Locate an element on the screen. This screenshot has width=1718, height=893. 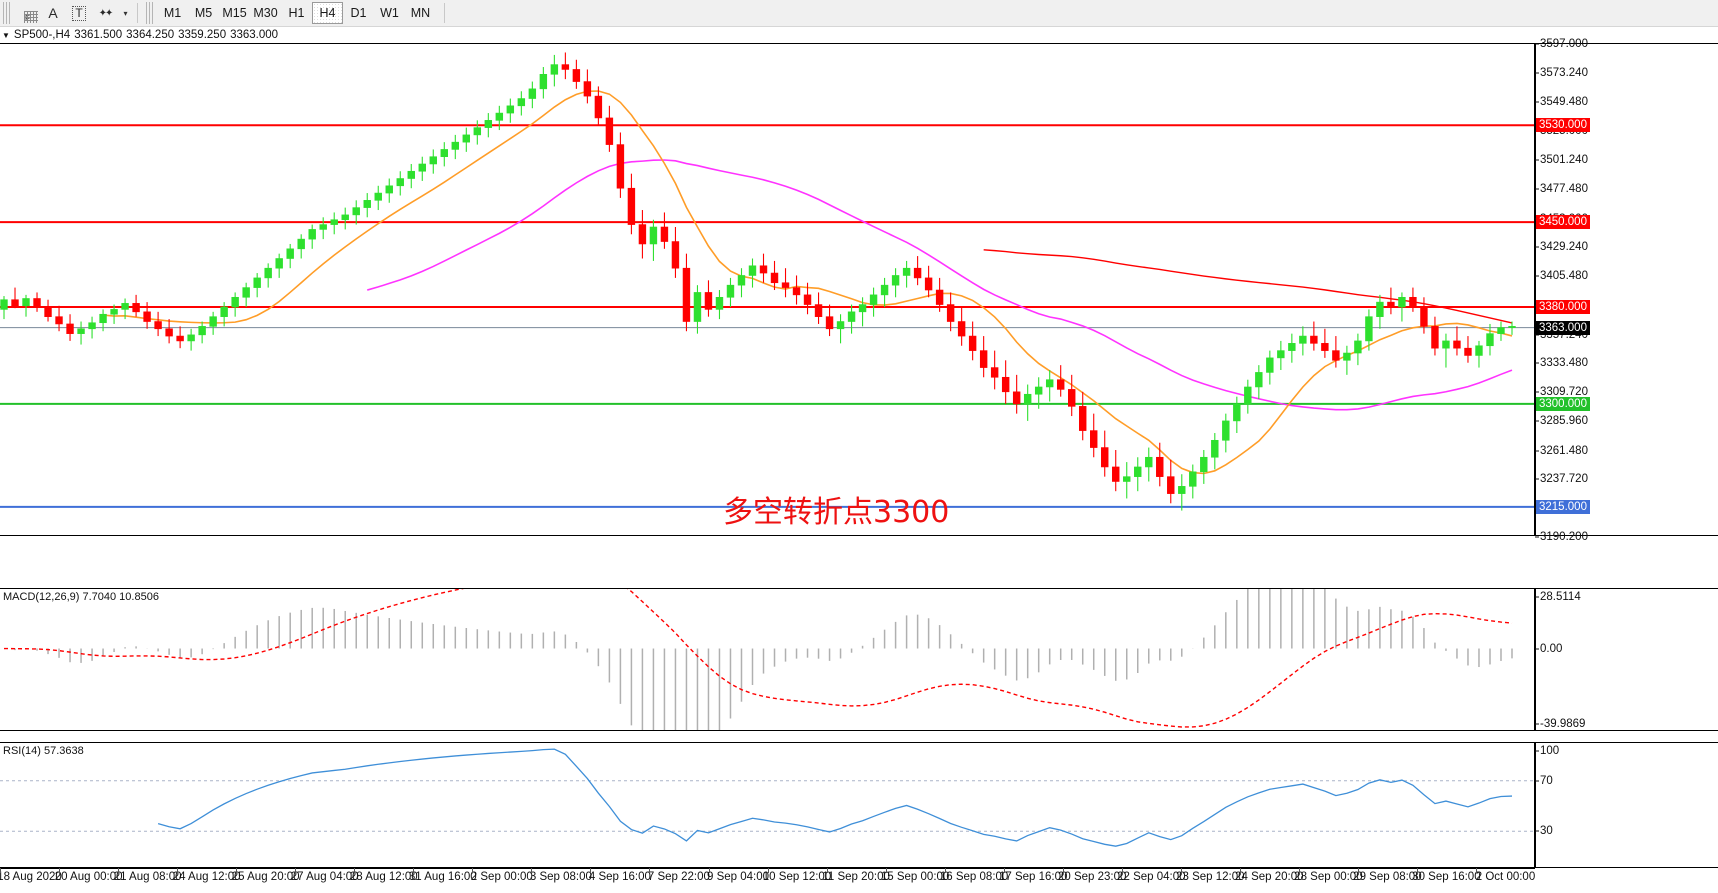
macd-pane: MACD(12,26,9) 7.7040 10.8506 is located at coordinates (767, 659).